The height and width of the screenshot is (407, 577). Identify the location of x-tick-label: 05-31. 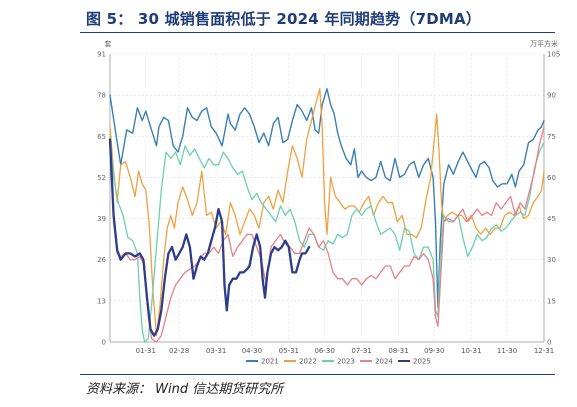
(289, 351).